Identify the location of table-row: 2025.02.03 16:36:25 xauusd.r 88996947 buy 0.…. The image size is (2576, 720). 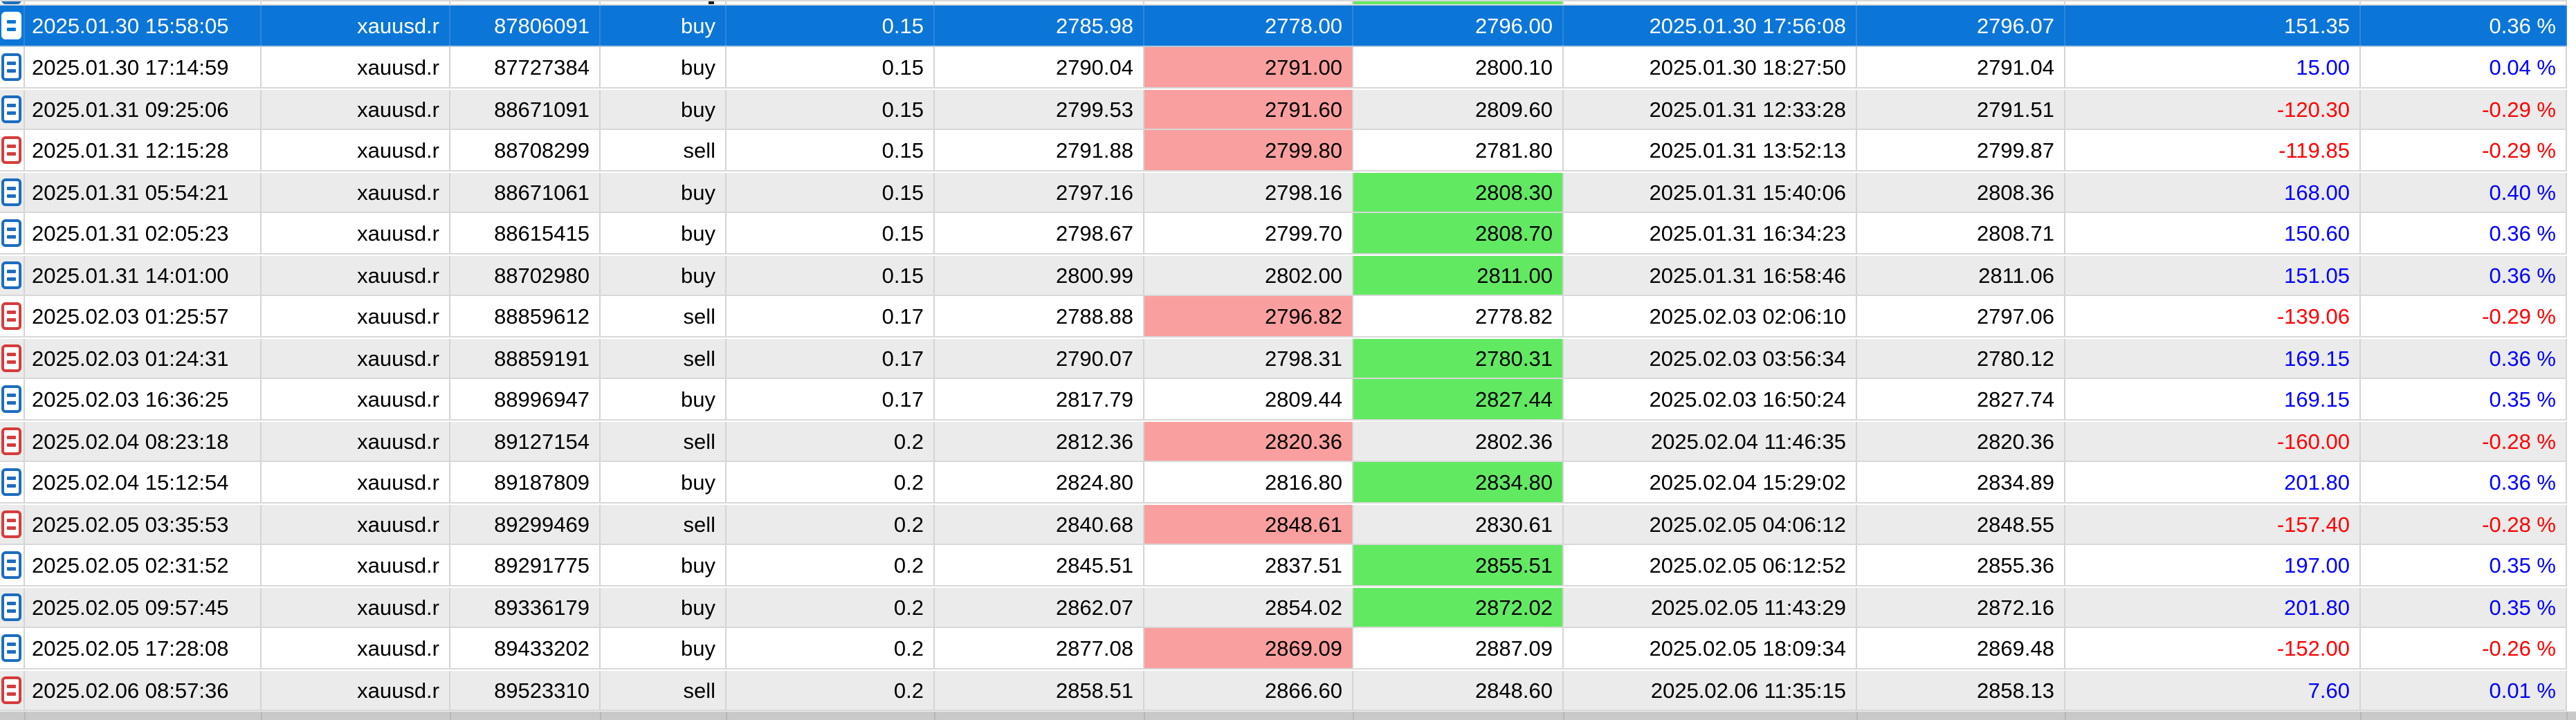
(1284, 400).